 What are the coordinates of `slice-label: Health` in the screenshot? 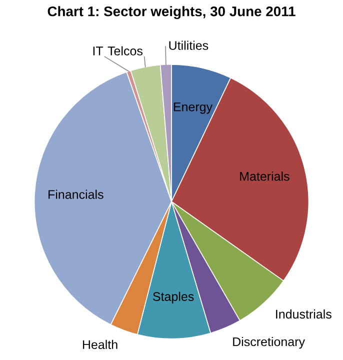 It's located at (100, 345).